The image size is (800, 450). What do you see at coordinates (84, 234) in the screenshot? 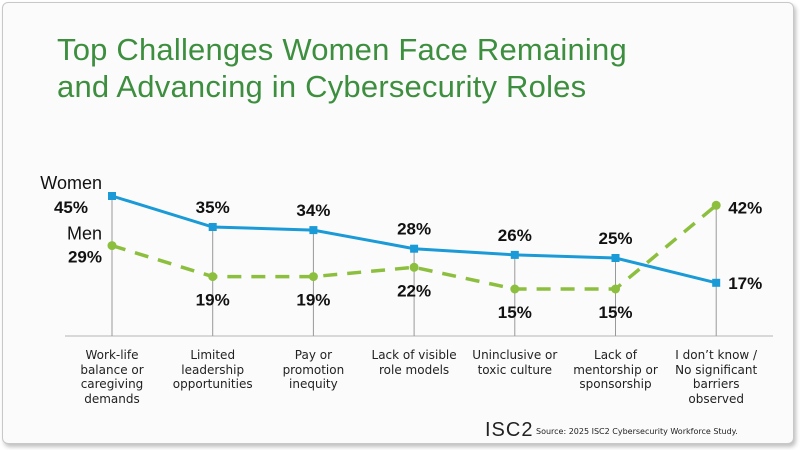
I see `legend-men: Men` at bounding box center [84, 234].